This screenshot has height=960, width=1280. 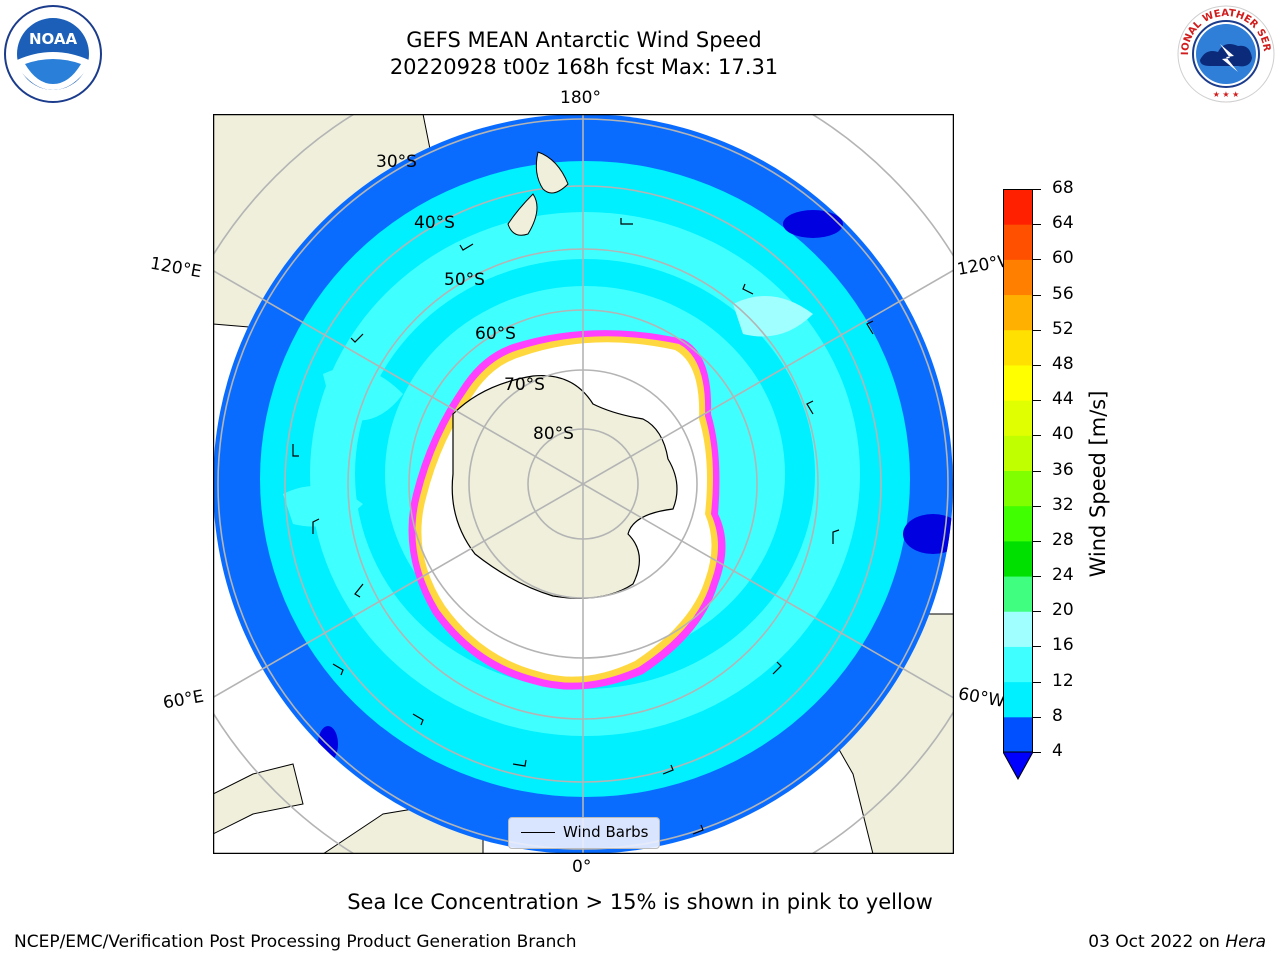 I want to click on map-legend: Wind Barbs, so click(x=584, y=833).